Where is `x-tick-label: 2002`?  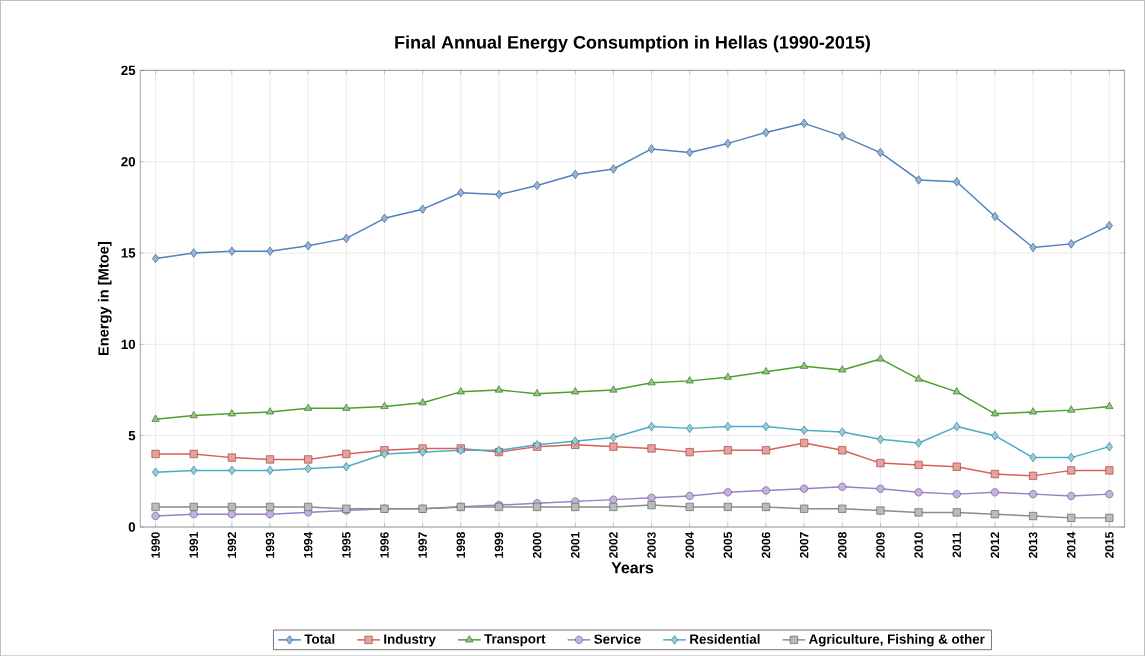
x-tick-label: 2002 is located at coordinates (613, 545).